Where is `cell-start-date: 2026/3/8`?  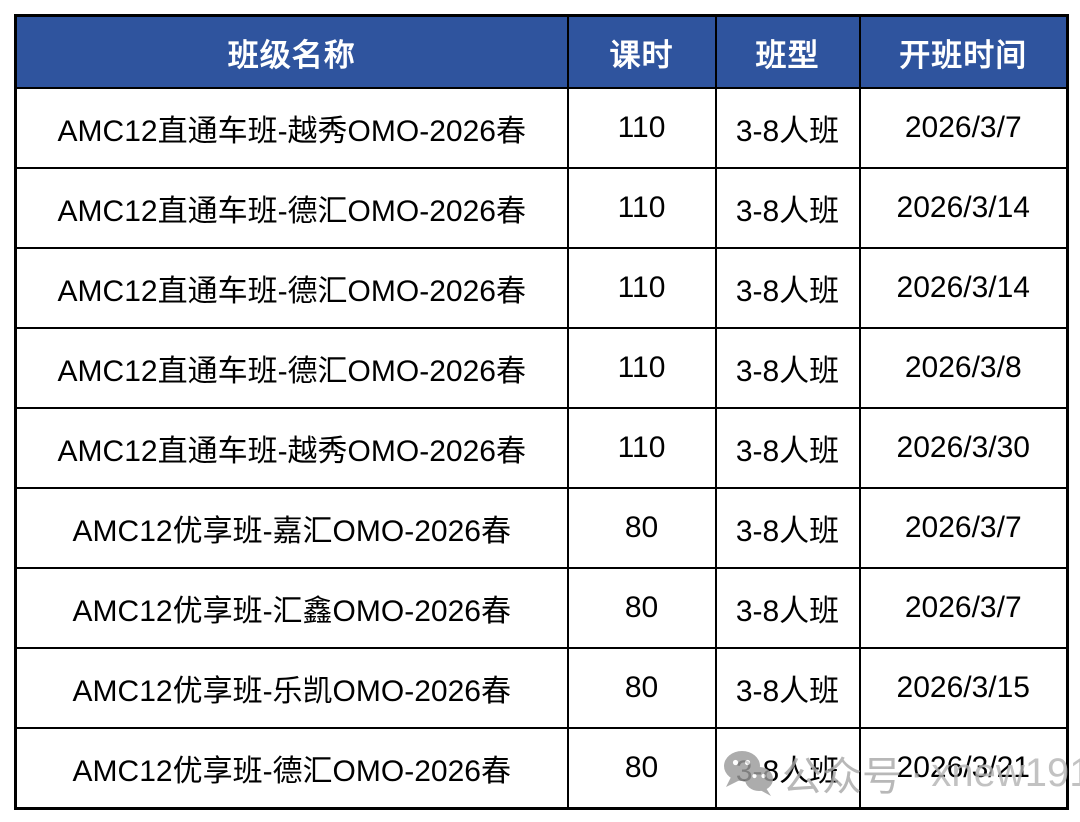
cell-start-date: 2026/3/8 is located at coordinates (963, 368).